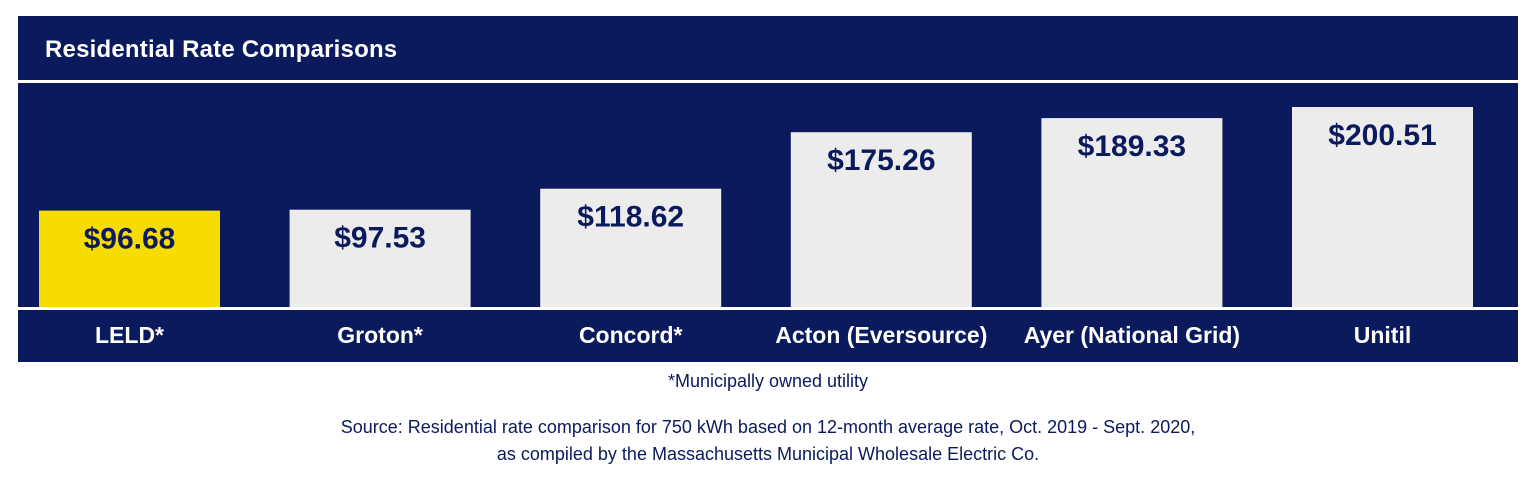  What do you see at coordinates (1132, 335) in the screenshot?
I see `category-label: Ayer (National Grid)` at bounding box center [1132, 335].